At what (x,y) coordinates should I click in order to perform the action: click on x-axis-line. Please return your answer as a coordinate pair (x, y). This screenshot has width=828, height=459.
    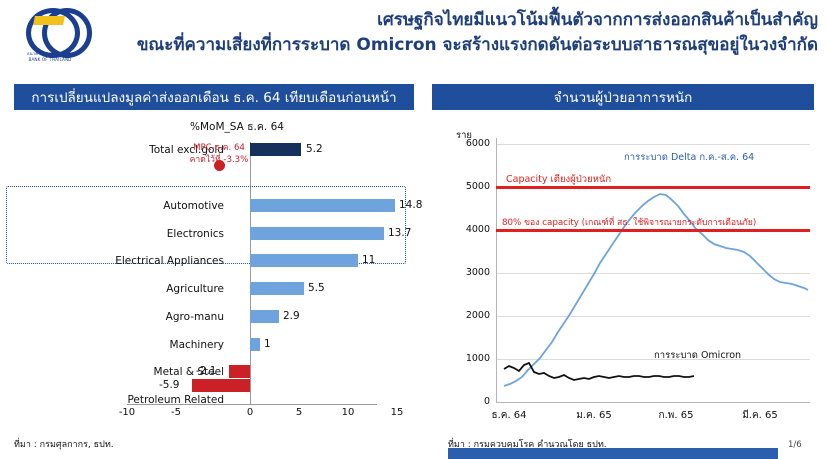
    Looking at the image, I should click on (252, 404).